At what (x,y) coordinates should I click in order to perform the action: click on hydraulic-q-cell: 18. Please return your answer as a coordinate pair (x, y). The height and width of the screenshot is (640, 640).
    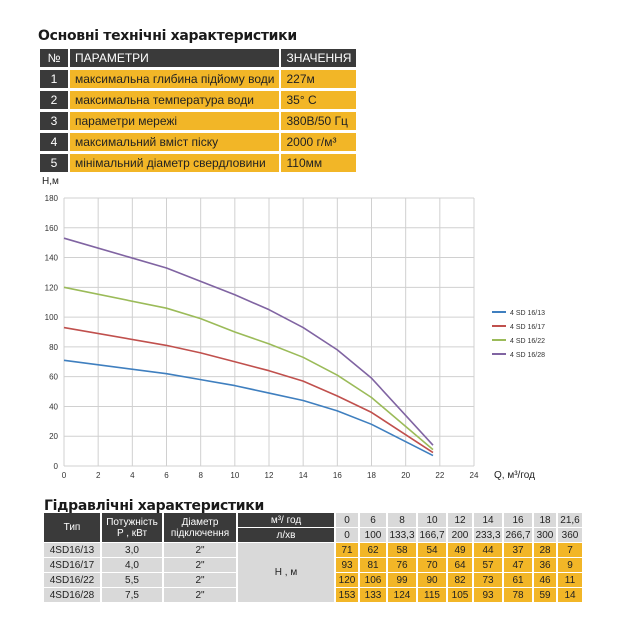
    Looking at the image, I should click on (545, 520).